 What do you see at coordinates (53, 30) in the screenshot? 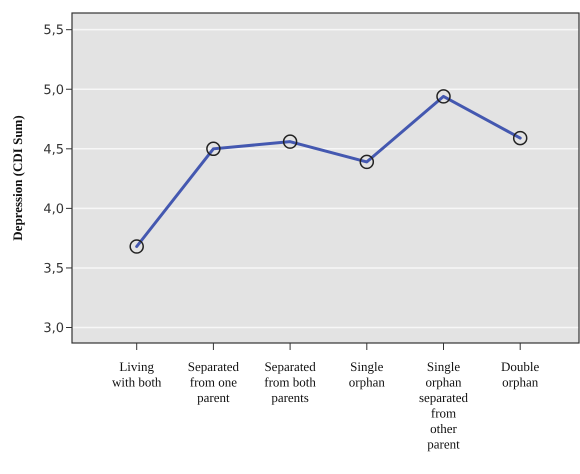
I see `y-tick-label: 5,5` at bounding box center [53, 30].